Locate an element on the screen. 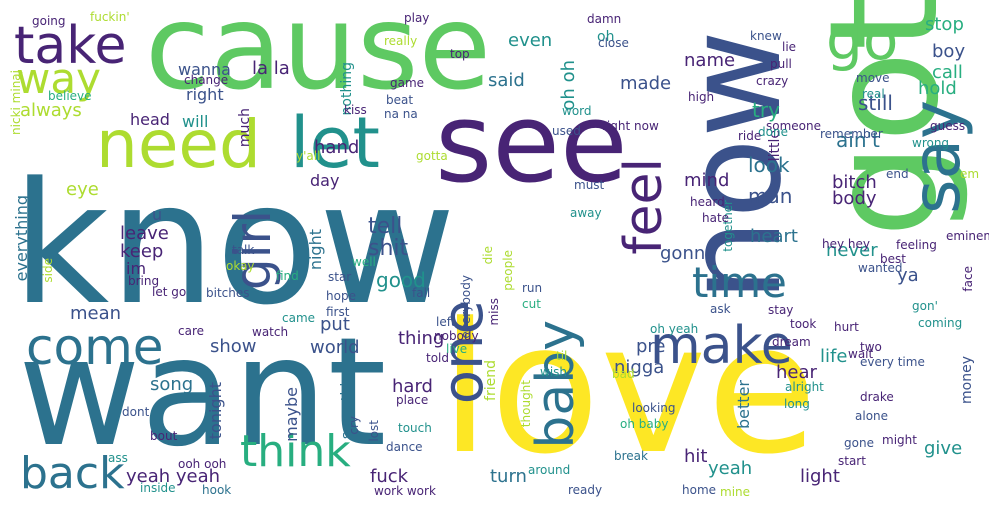 This screenshot has height=505, width=989. cloud-word: much is located at coordinates (245, 128).